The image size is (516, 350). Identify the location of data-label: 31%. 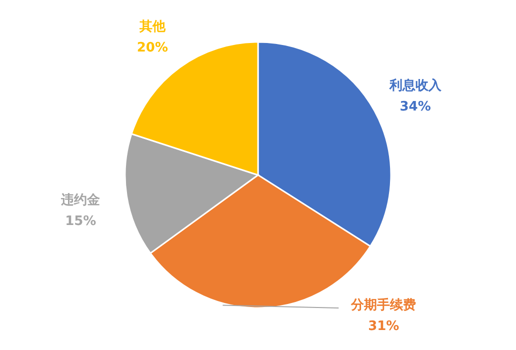
(384, 326).